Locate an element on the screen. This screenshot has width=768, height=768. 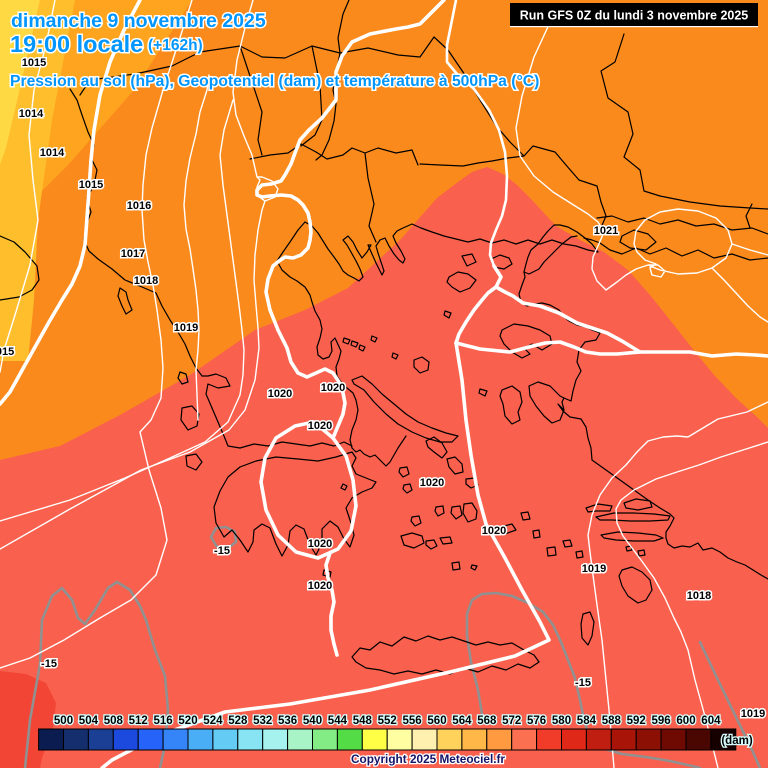
svg-text: 580 is located at coordinates (561, 721).